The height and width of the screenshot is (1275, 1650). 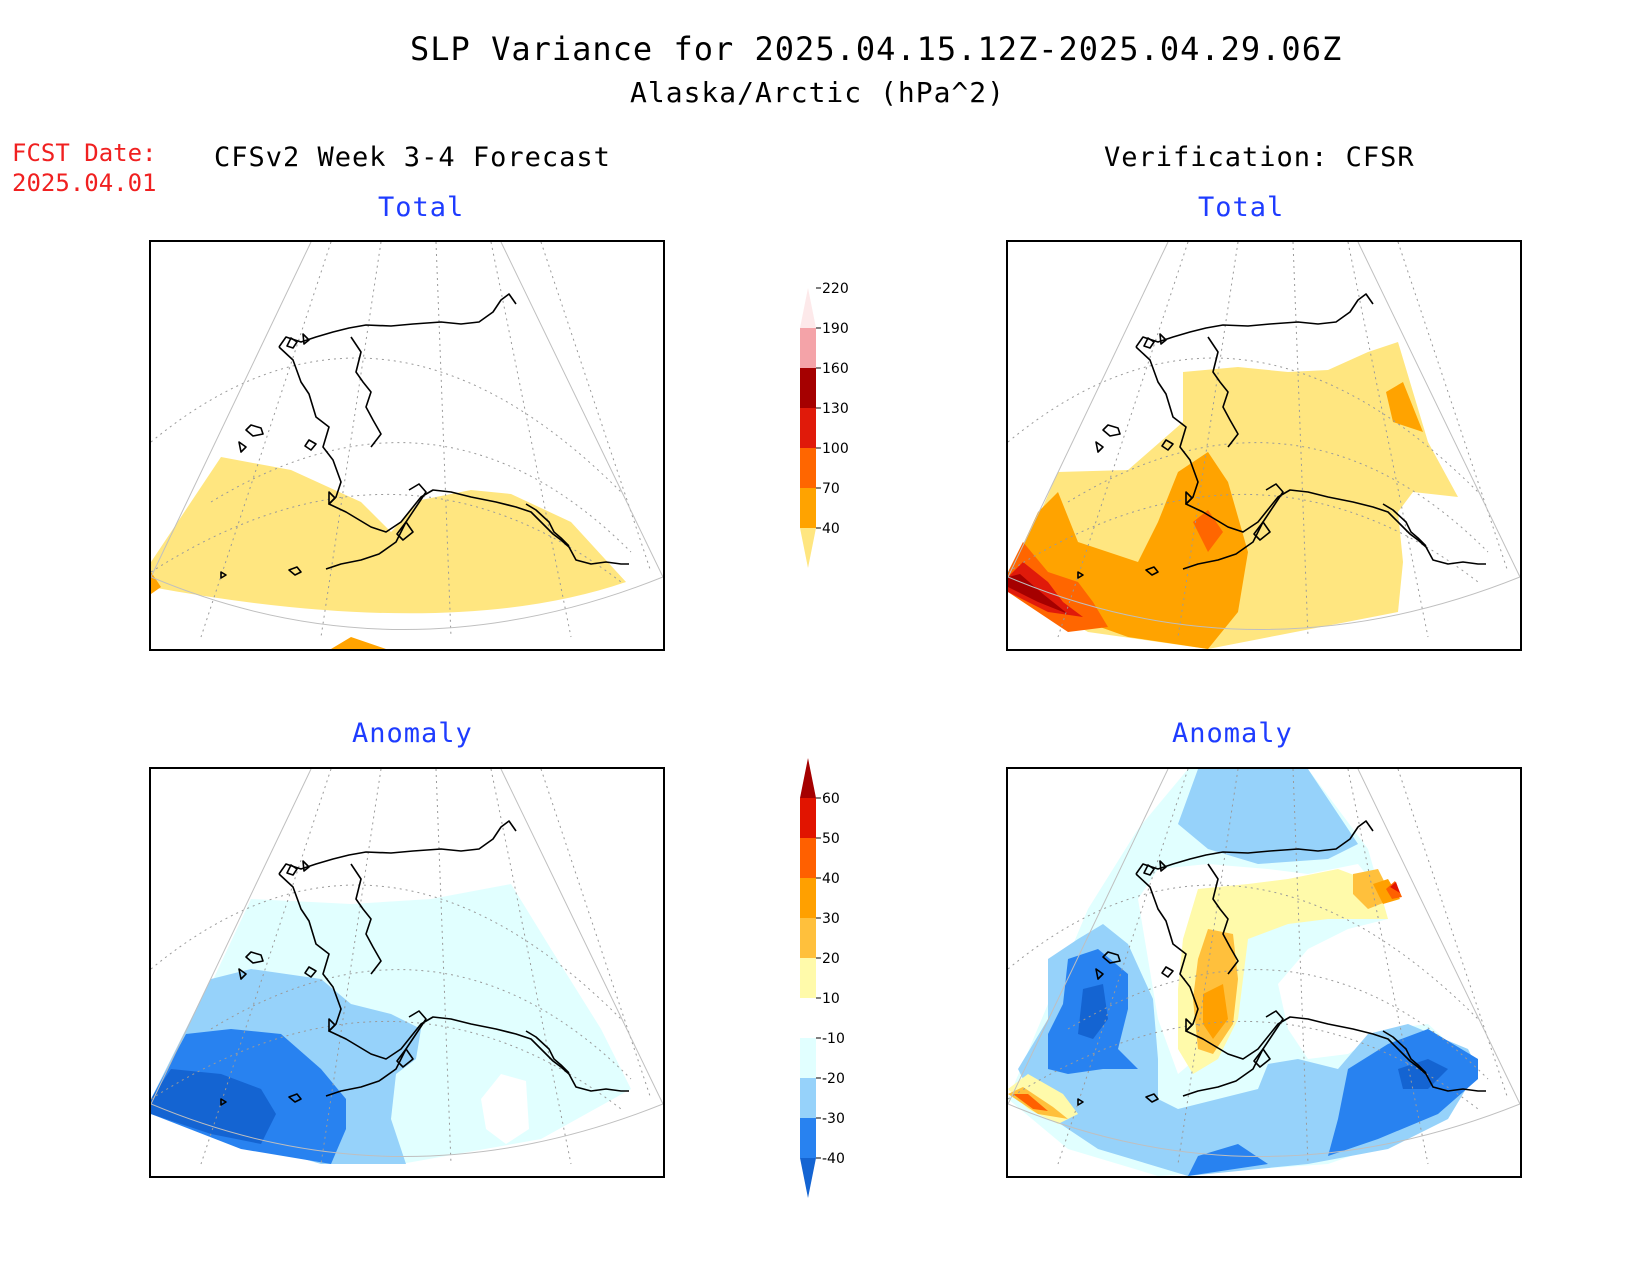 I want to click on forecast-anomaly-map, so click(x=407, y=972).